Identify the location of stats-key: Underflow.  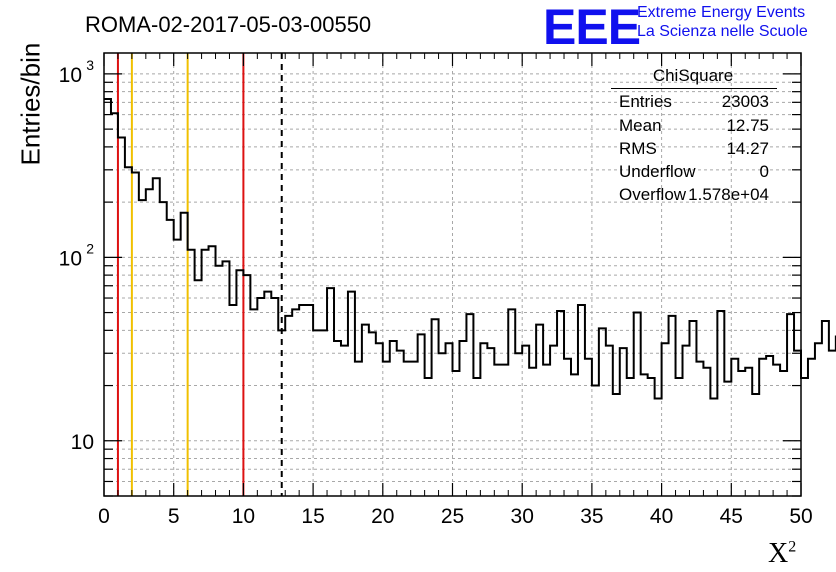
(657, 171).